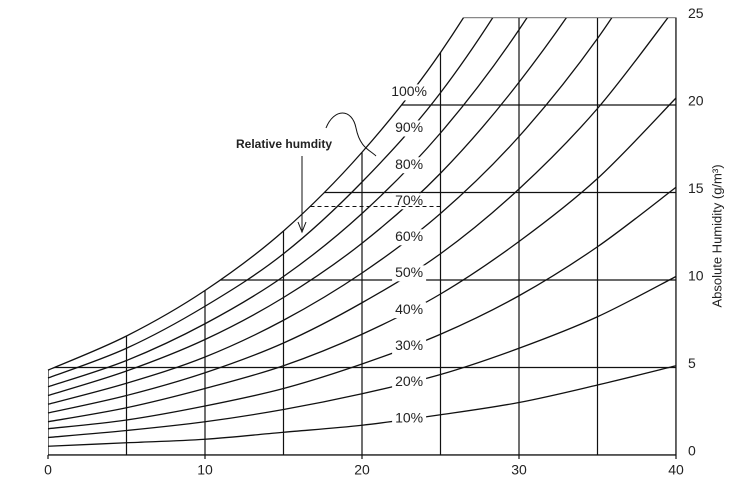  What do you see at coordinates (716, 235) in the screenshot?
I see `y-axis-label: Absolute Humidity (g/m³)` at bounding box center [716, 235].